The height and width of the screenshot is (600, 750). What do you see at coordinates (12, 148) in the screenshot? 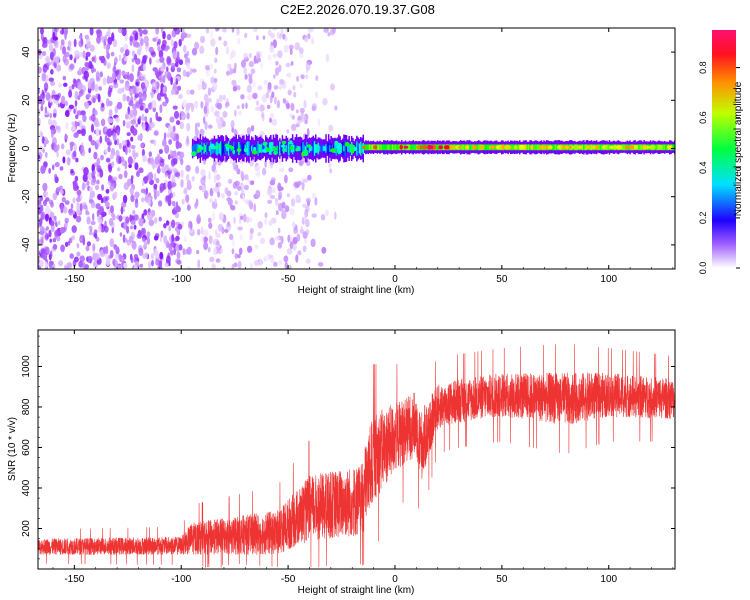
I see `spectrogram-y-label: Frequency (Hz)` at bounding box center [12, 148].